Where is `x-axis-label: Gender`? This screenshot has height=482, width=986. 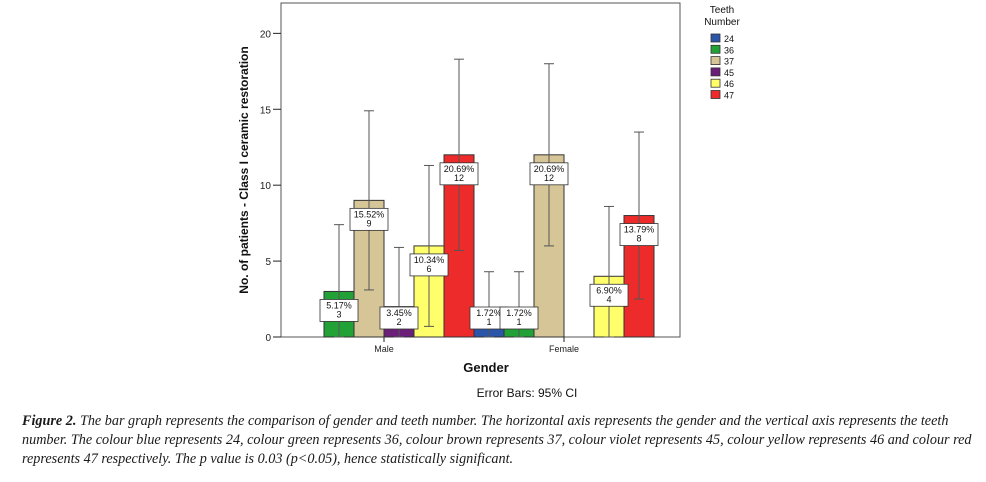
x-axis-label: Gender is located at coordinates (486, 367).